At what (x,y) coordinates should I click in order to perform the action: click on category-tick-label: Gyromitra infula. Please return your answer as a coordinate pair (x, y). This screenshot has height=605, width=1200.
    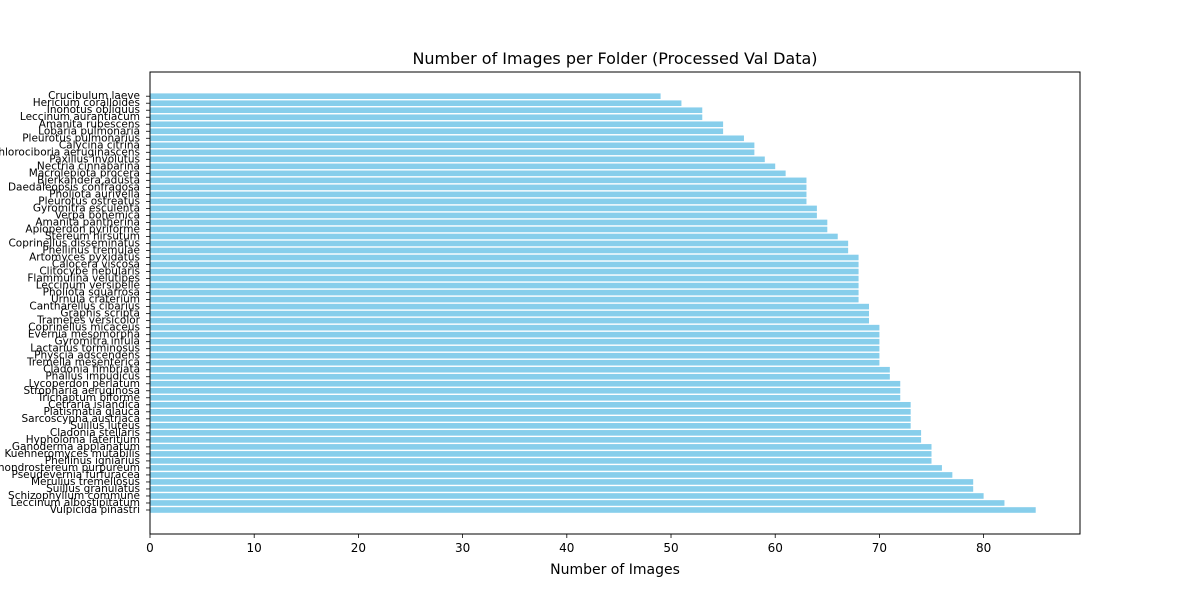
    Looking at the image, I should click on (98, 342).